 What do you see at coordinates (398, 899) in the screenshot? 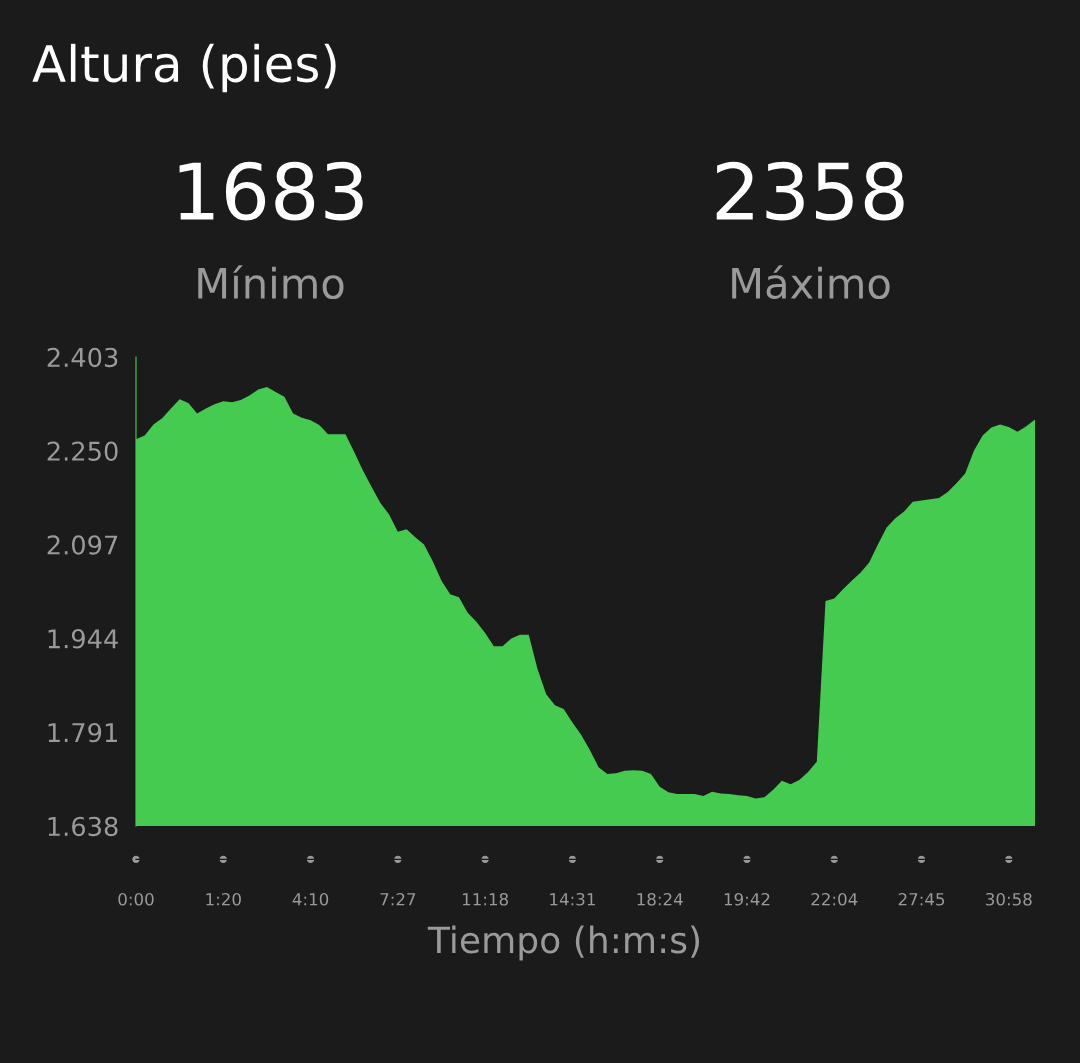
I see `x-tick-label: 7:27` at bounding box center [398, 899].